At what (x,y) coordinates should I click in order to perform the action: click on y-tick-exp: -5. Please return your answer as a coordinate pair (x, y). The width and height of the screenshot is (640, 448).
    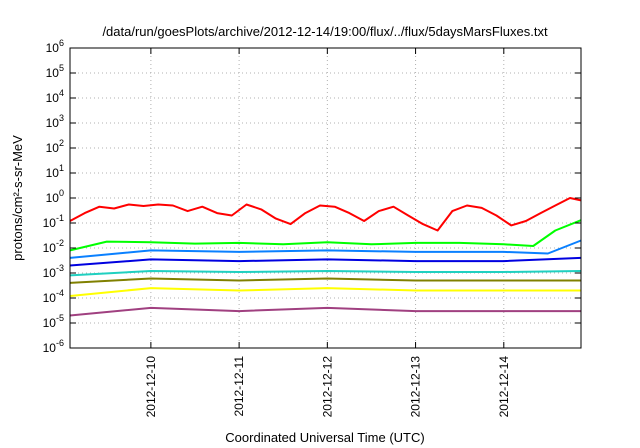
    Looking at the image, I should click on (60, 318).